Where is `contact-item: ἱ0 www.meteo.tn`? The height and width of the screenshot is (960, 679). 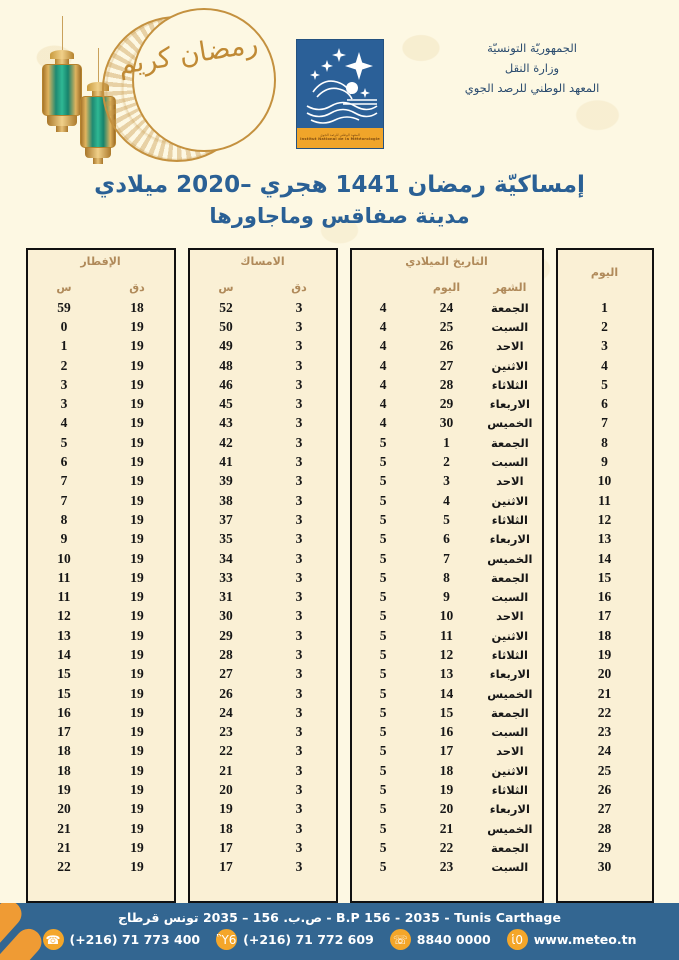 contact-item: ἱ0 www.meteo.tn is located at coordinates (571, 939).